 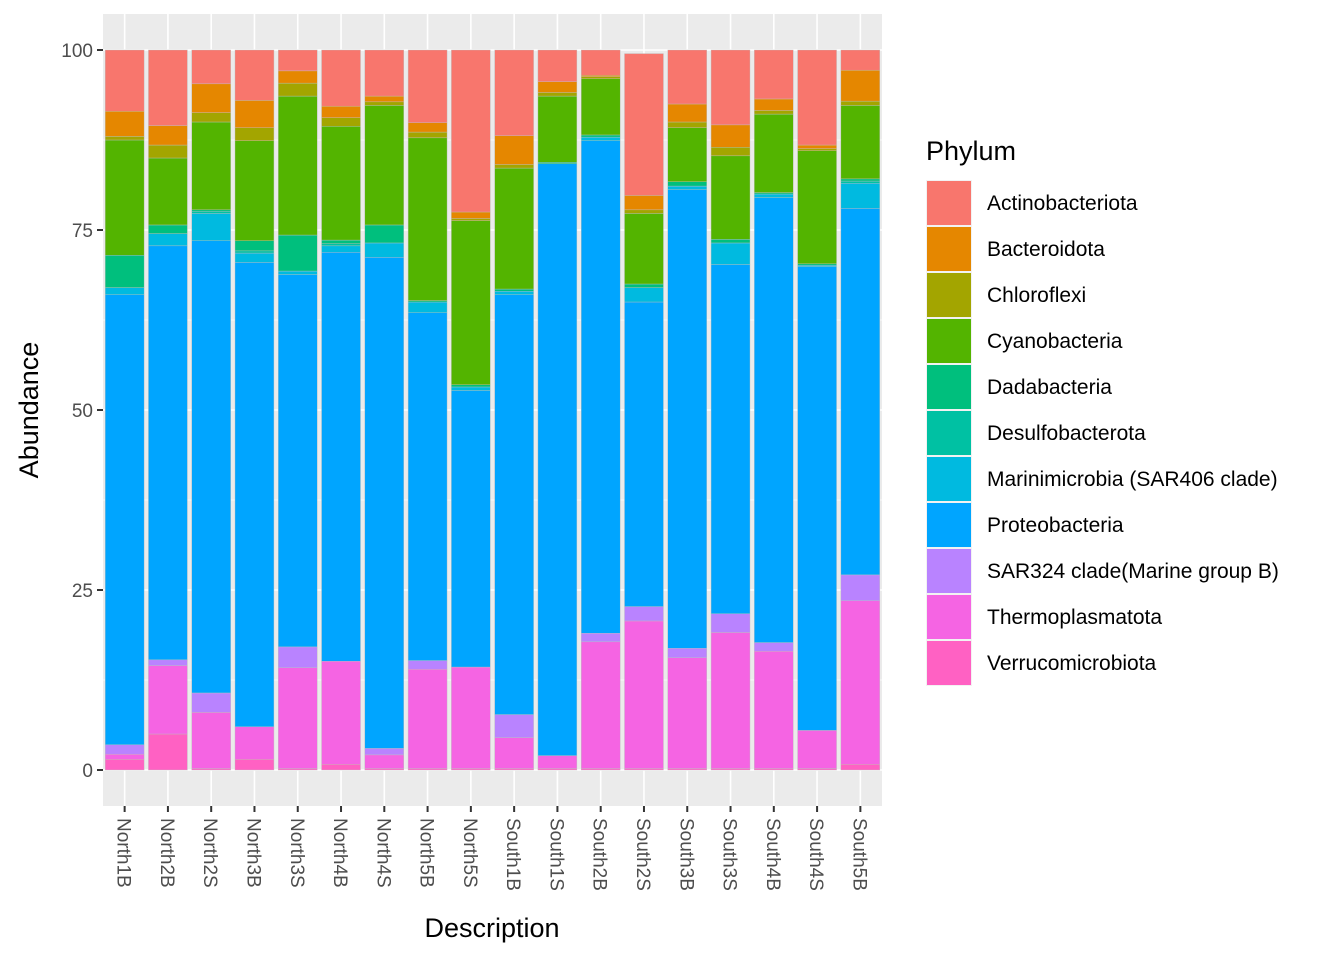 I want to click on x-tick-label: South1B, so click(x=512, y=854).